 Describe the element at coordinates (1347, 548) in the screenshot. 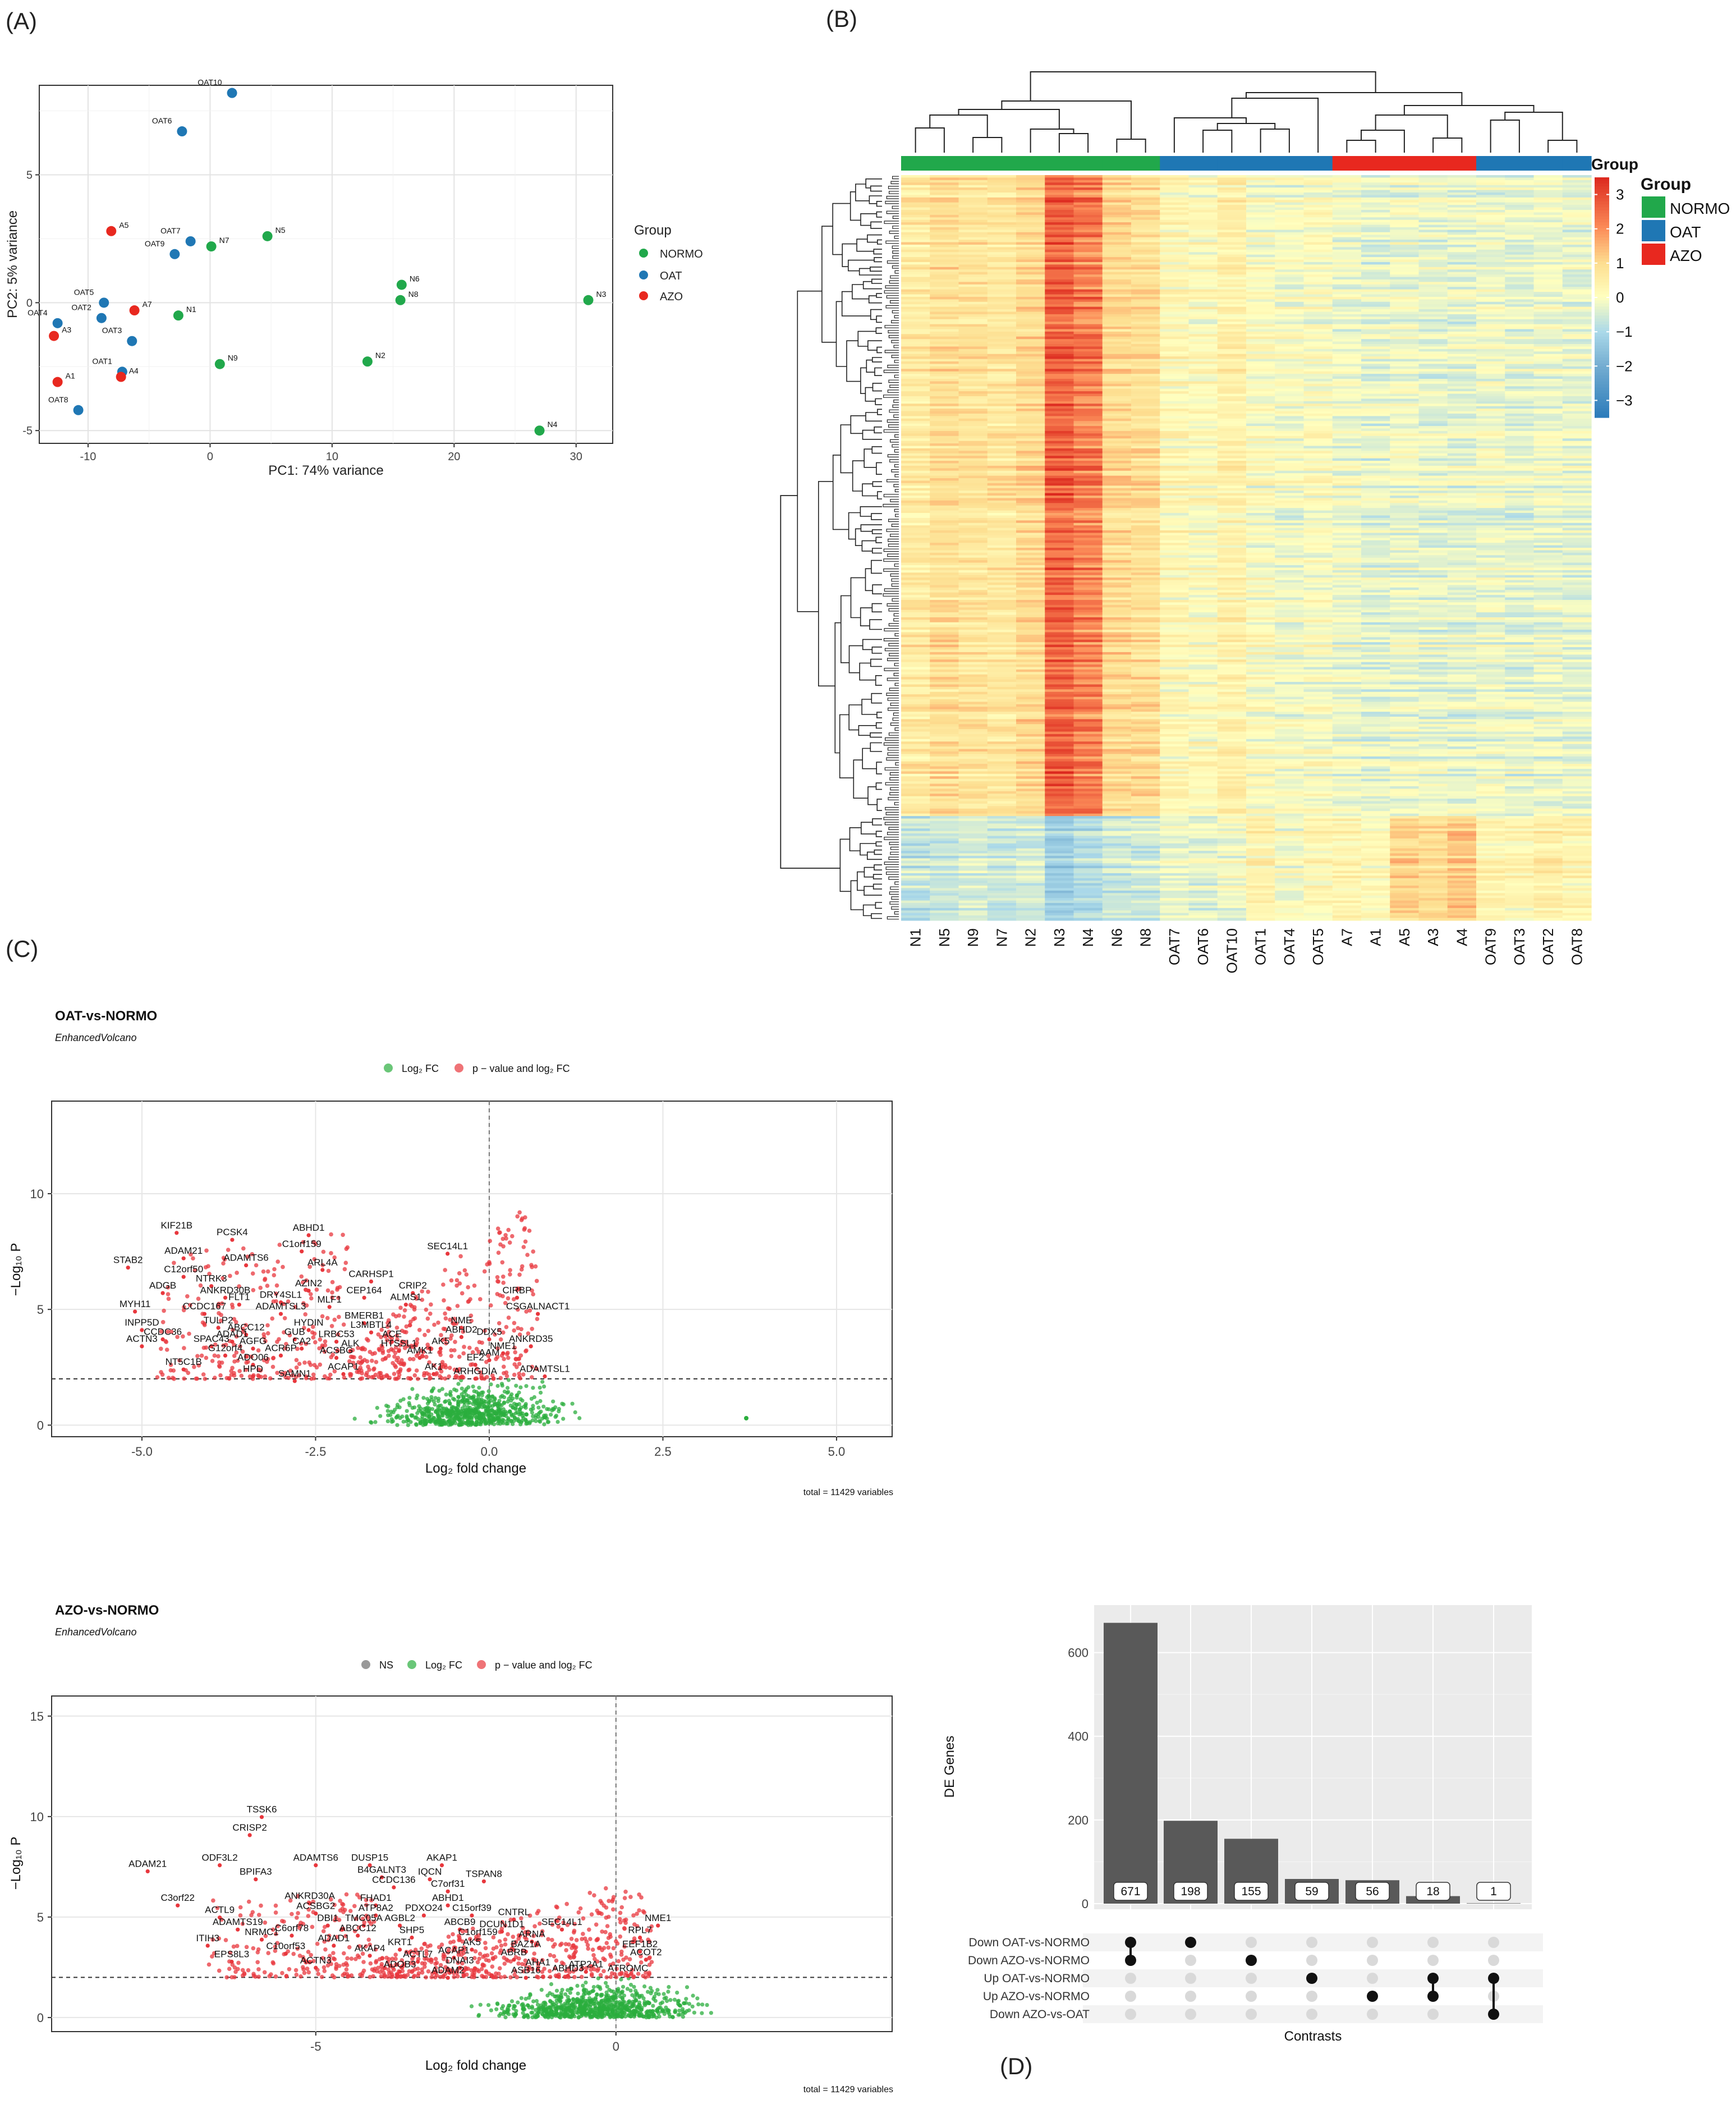

I see `heatmap-column-A7` at that location.